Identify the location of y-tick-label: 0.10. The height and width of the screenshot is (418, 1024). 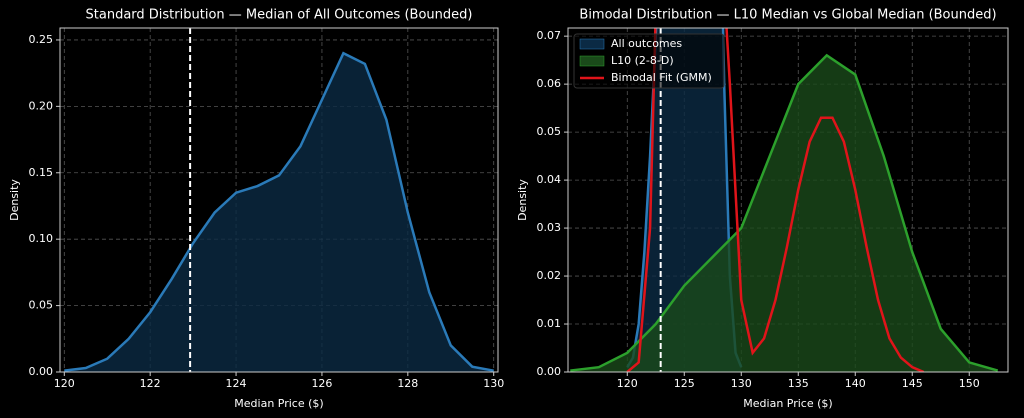
(41, 238).